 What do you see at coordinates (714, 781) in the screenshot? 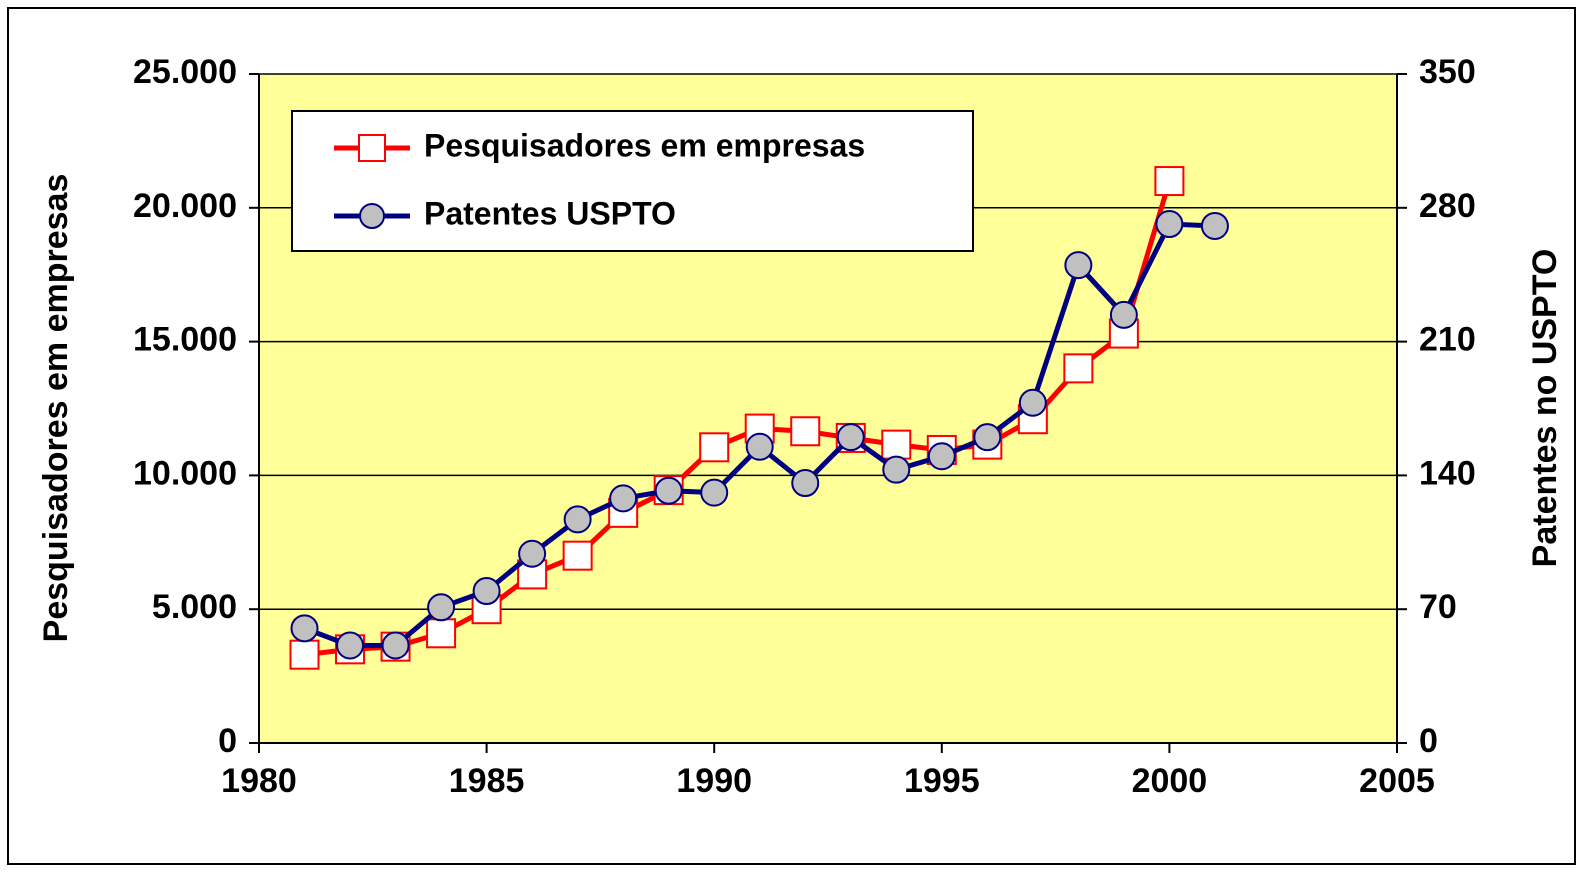
I see `x-tick-label: 1990` at bounding box center [714, 781].